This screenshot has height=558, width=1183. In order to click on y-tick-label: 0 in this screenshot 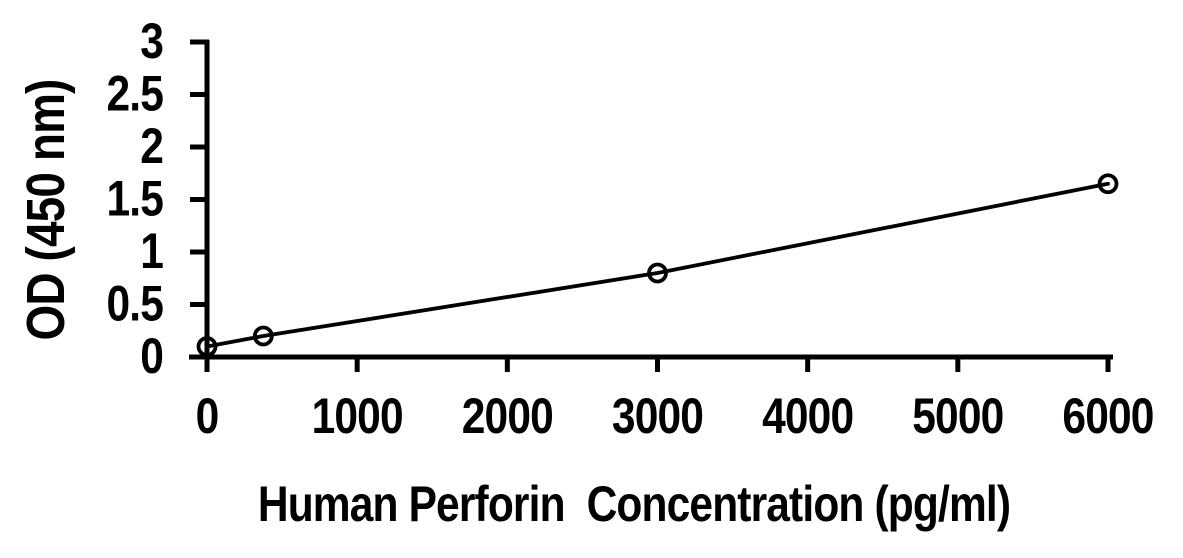, I will do `click(151, 356)`.